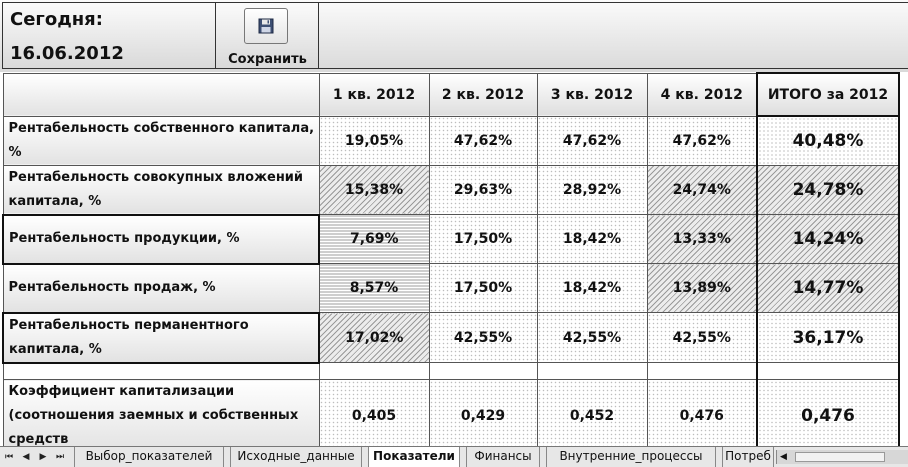 The image size is (908, 467). I want to click on cell-value: 13,89%, so click(702, 288).